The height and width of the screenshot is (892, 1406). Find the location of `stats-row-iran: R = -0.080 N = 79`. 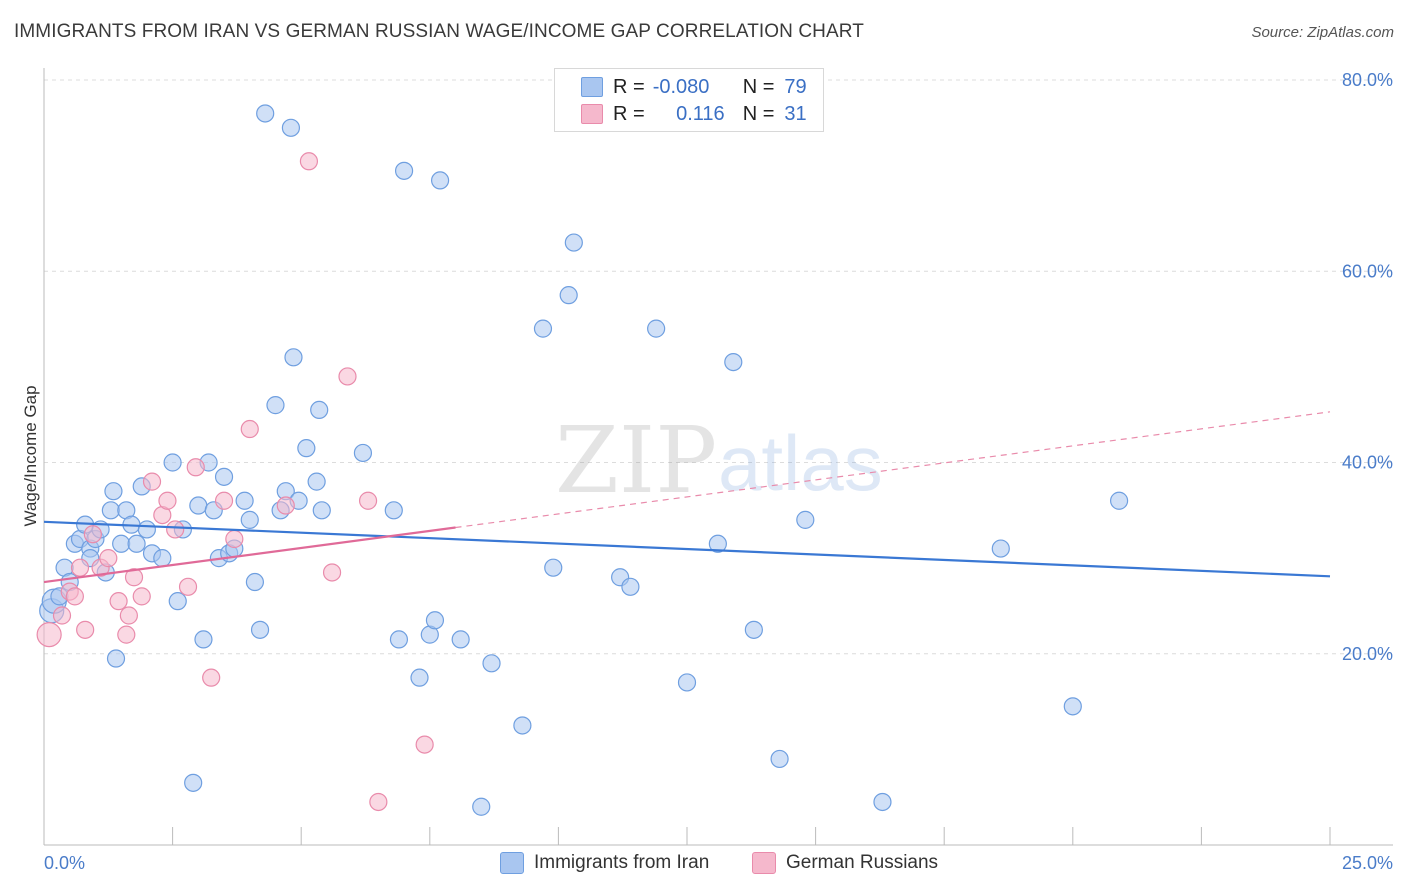

stats-row-iran: R = -0.080 N = 79 is located at coordinates (681, 87).